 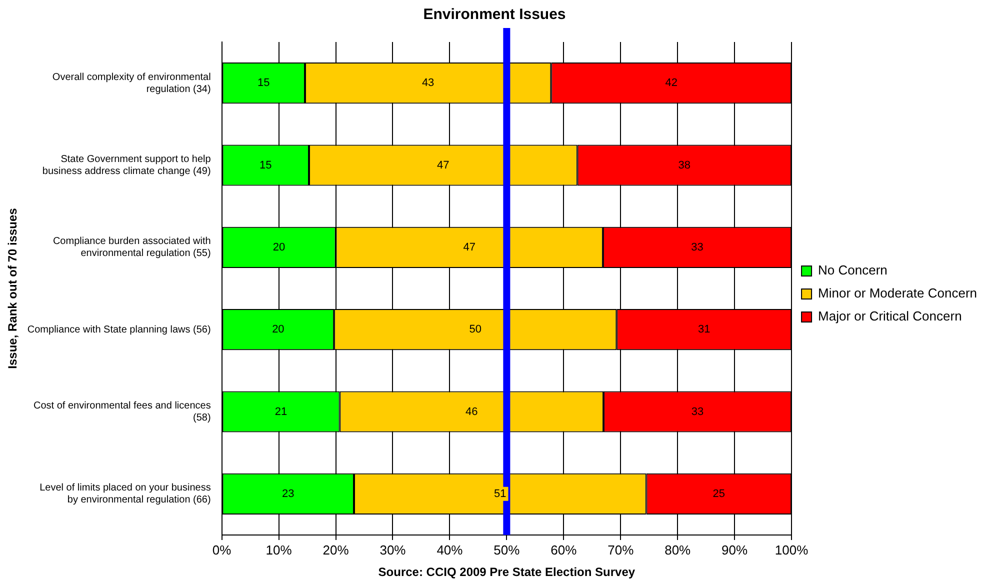 I want to click on data-label: 42, so click(x=671, y=83).